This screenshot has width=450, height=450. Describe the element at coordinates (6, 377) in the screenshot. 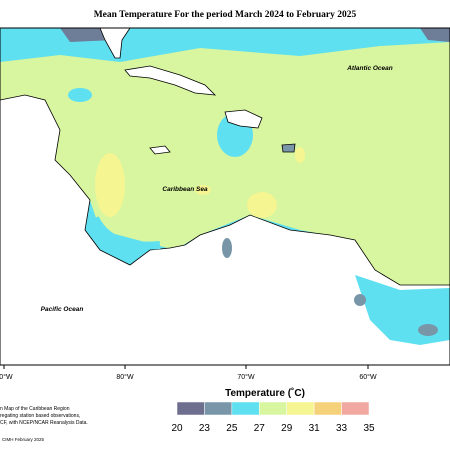

I see `lon-label: 90°W` at that location.